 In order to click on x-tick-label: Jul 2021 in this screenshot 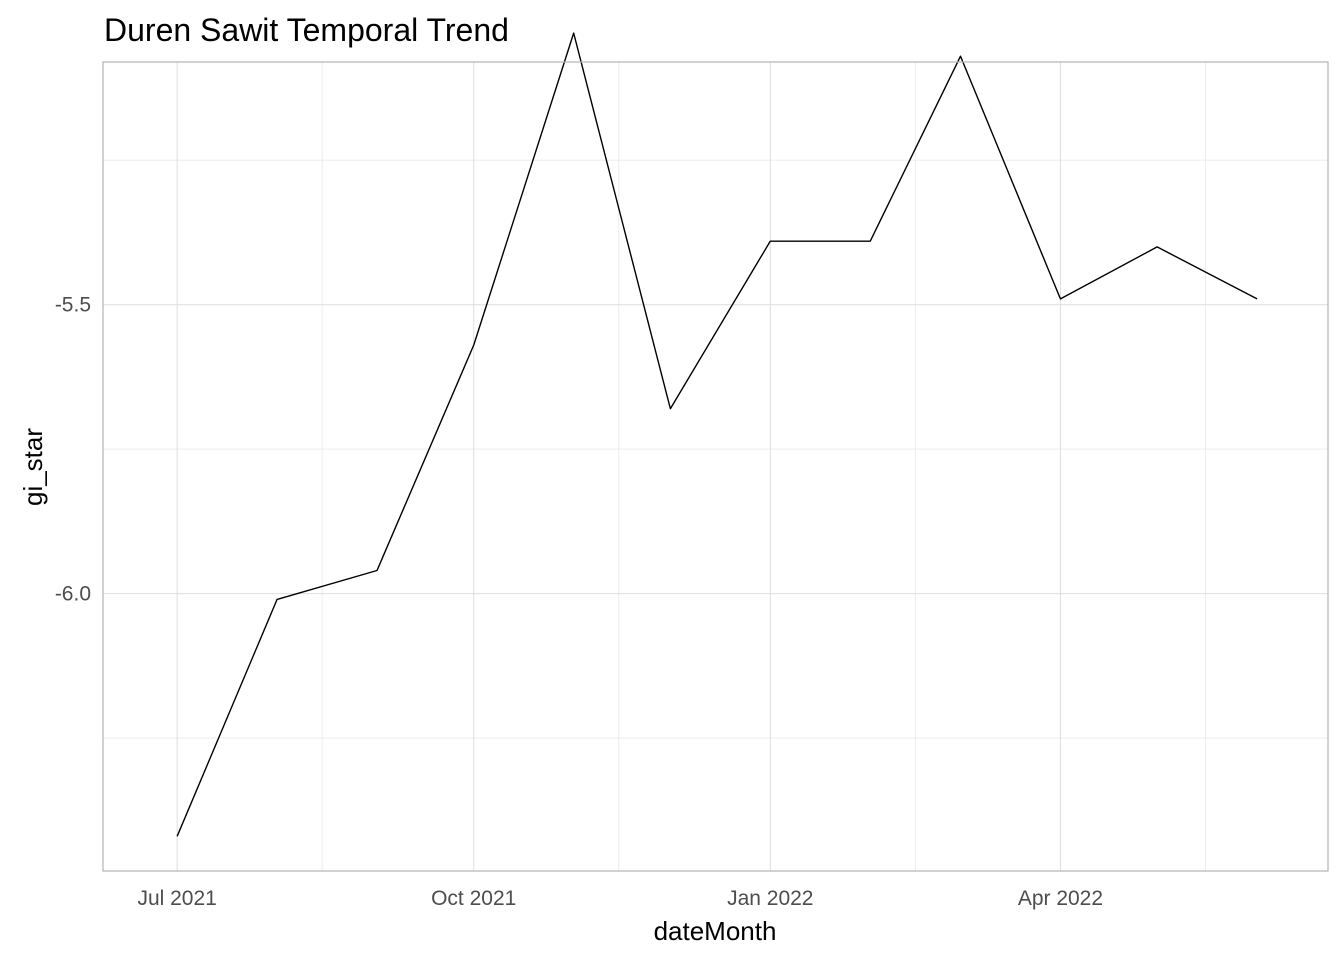, I will do `click(176, 898)`.